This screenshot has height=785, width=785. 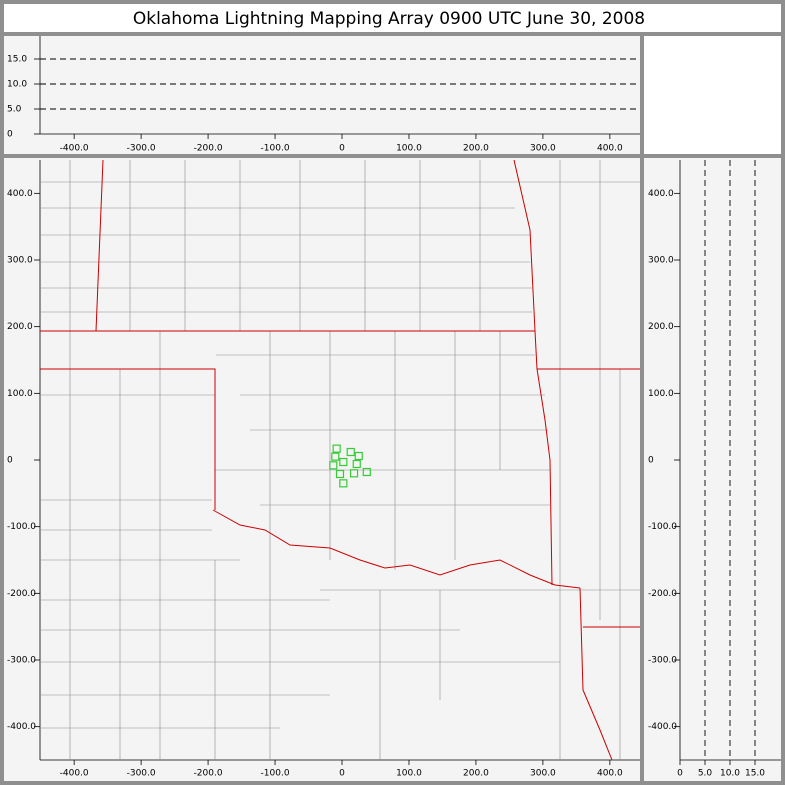 I want to click on side-panel, so click(x=712, y=469).